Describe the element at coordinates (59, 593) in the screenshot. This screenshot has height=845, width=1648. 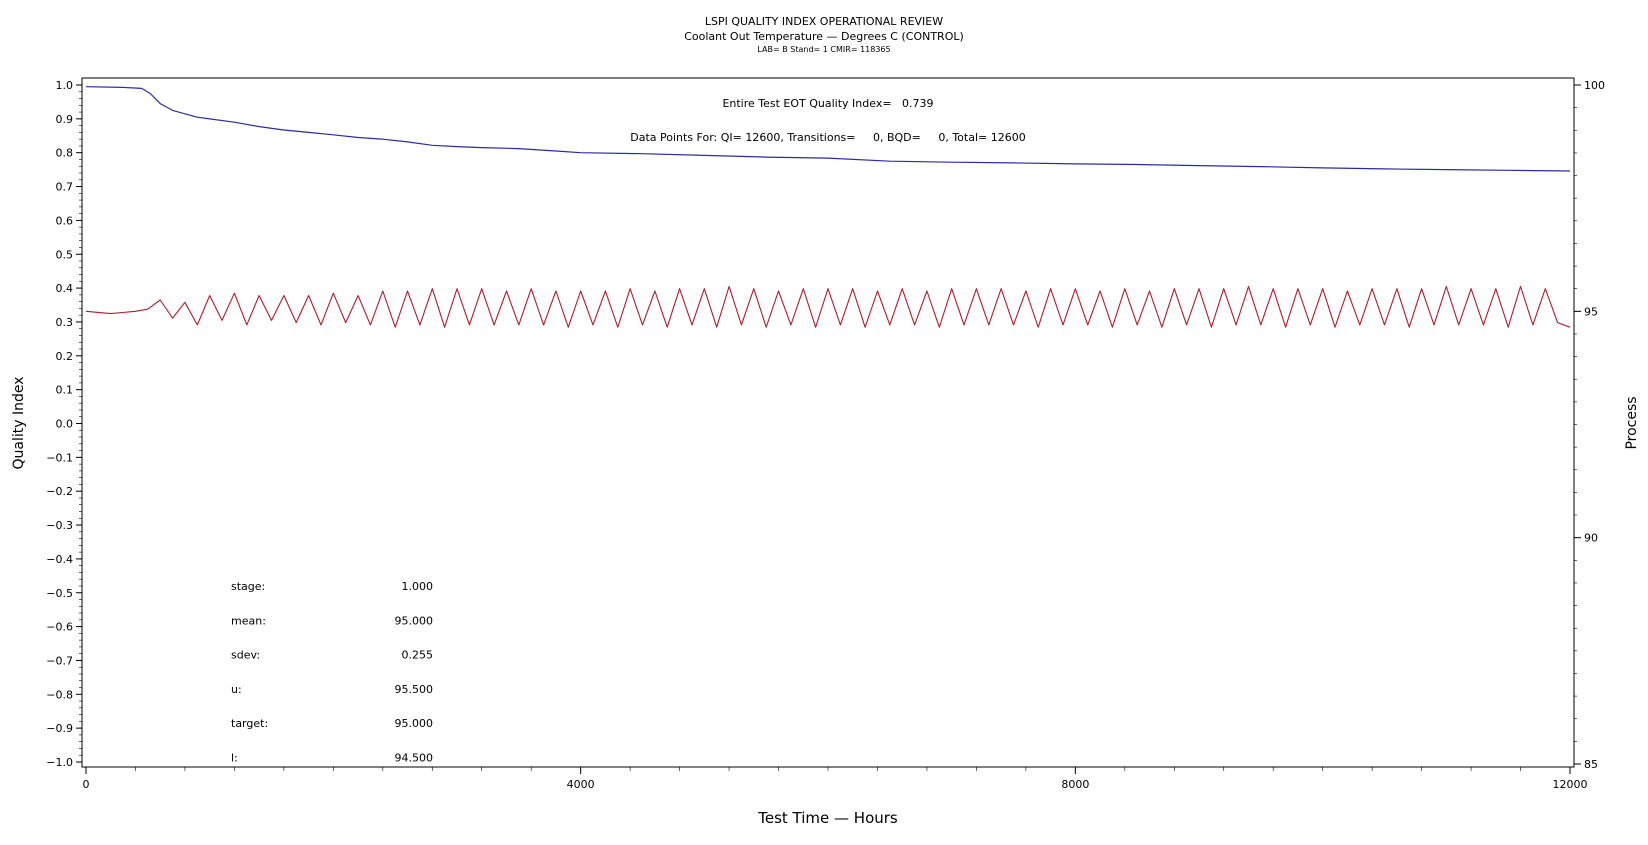
I see `y-tick-label: −0.5` at that location.